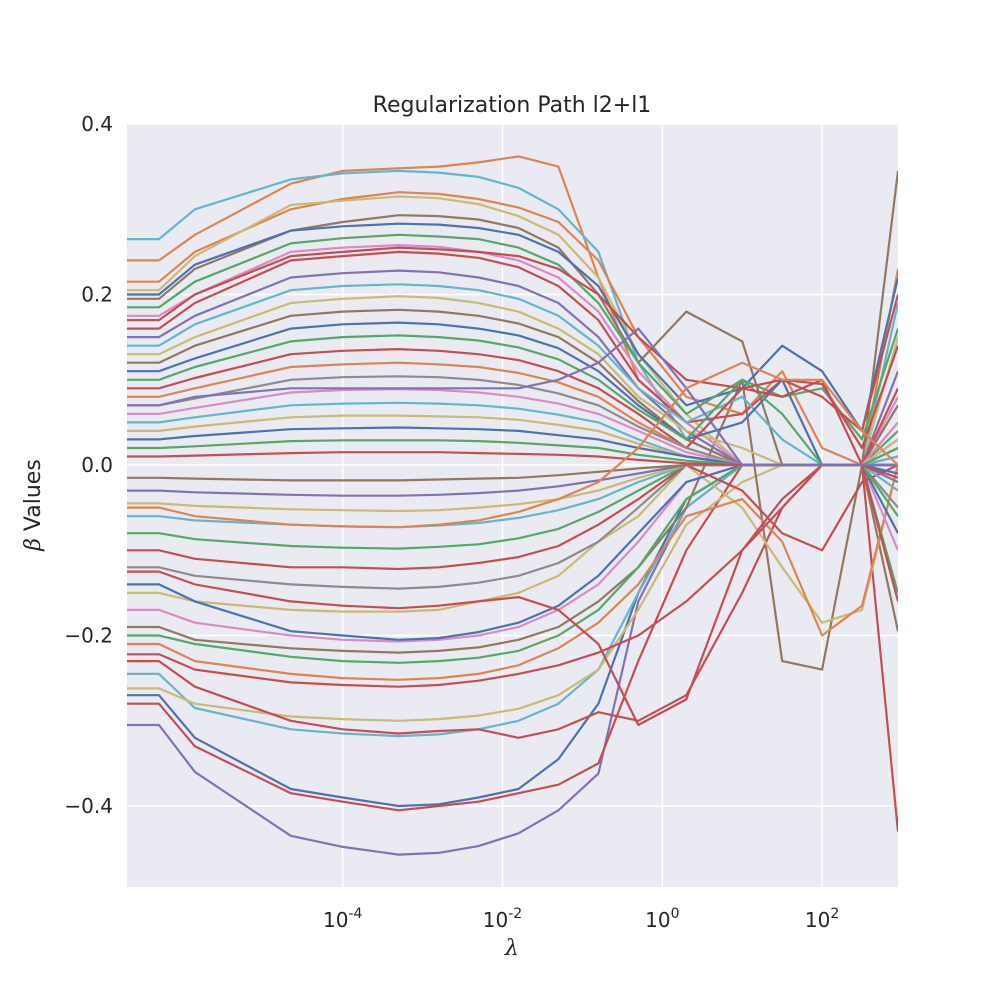 The height and width of the screenshot is (1000, 1000). Describe the element at coordinates (675, 914) in the screenshot. I see `x-tick-exponent: 0` at that location.